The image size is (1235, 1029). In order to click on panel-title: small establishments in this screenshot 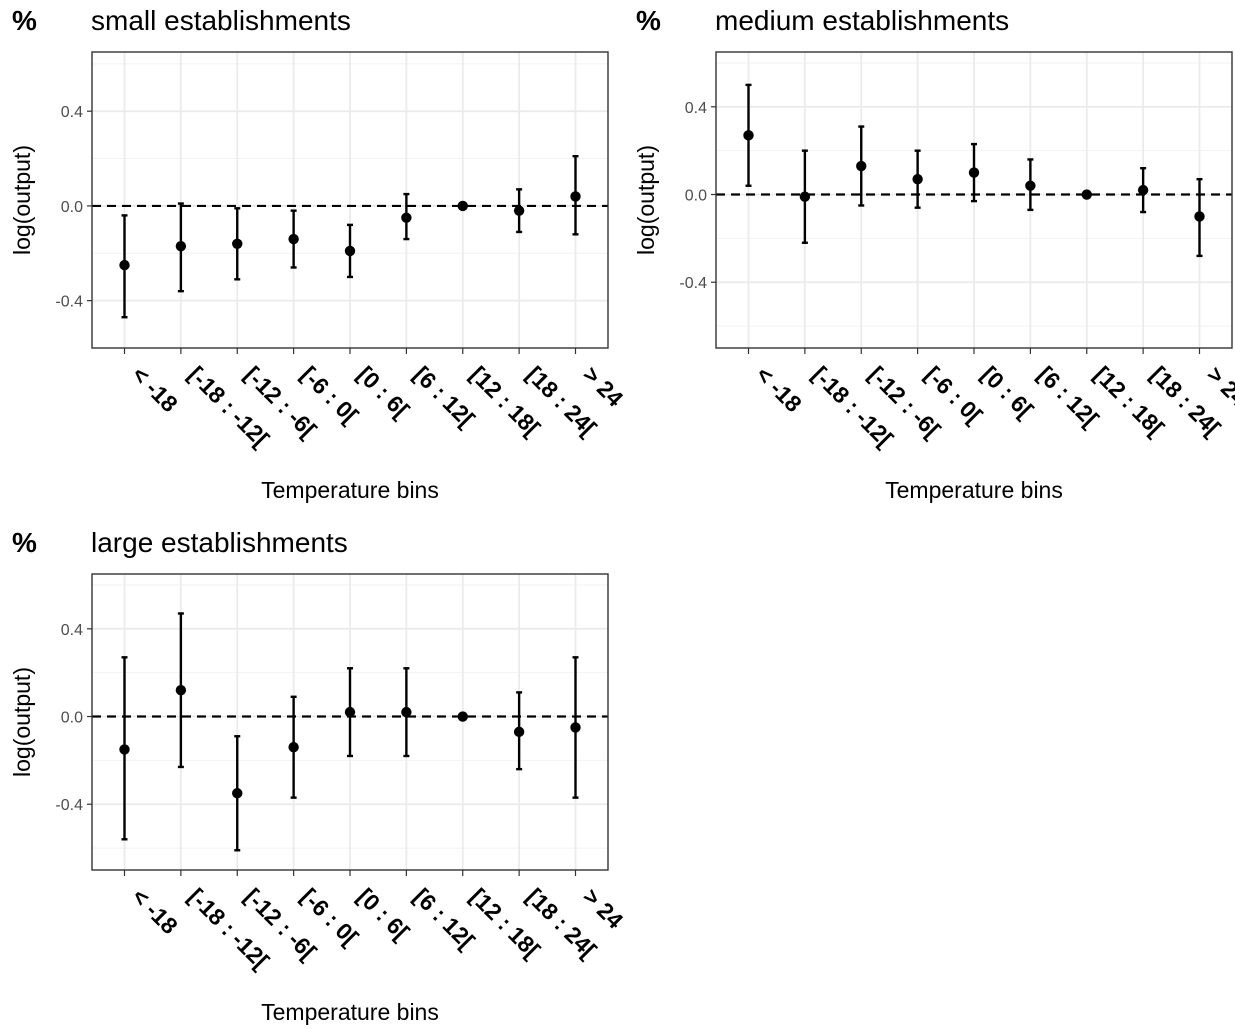, I will do `click(221, 20)`.